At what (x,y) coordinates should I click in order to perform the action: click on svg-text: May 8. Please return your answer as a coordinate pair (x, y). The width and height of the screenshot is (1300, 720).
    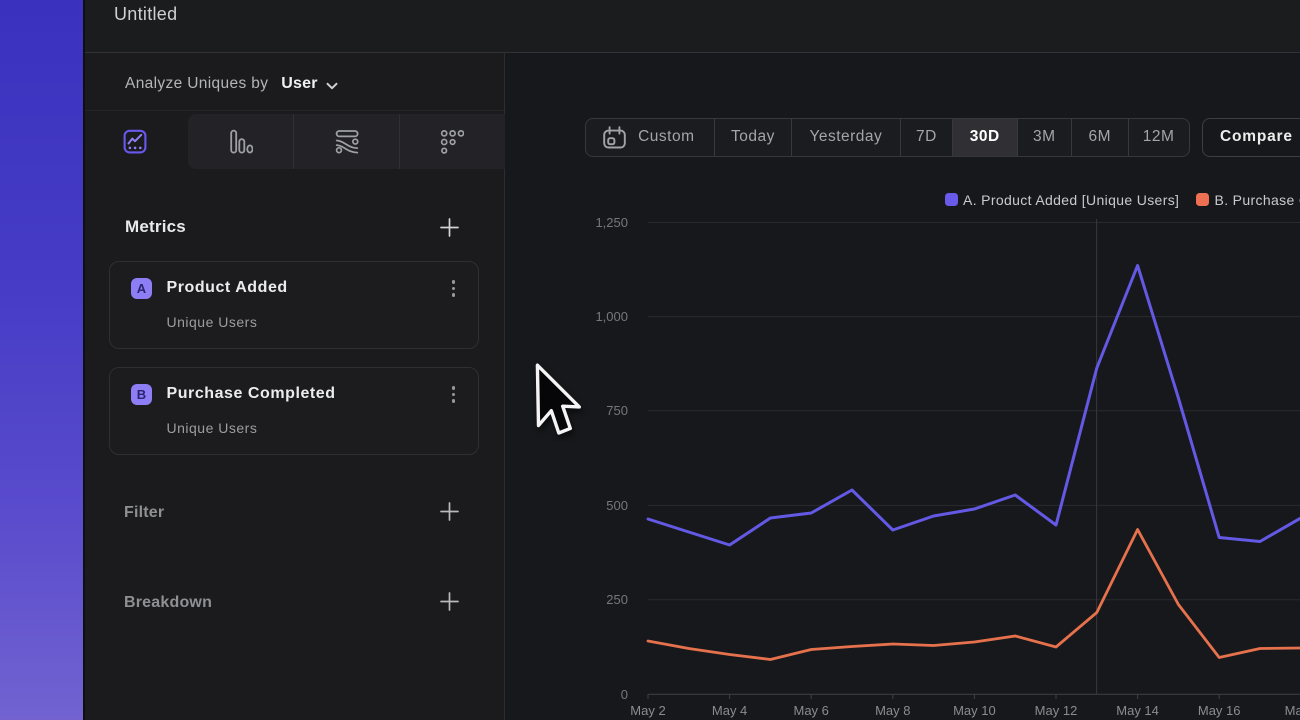
    Looking at the image, I should click on (892, 710).